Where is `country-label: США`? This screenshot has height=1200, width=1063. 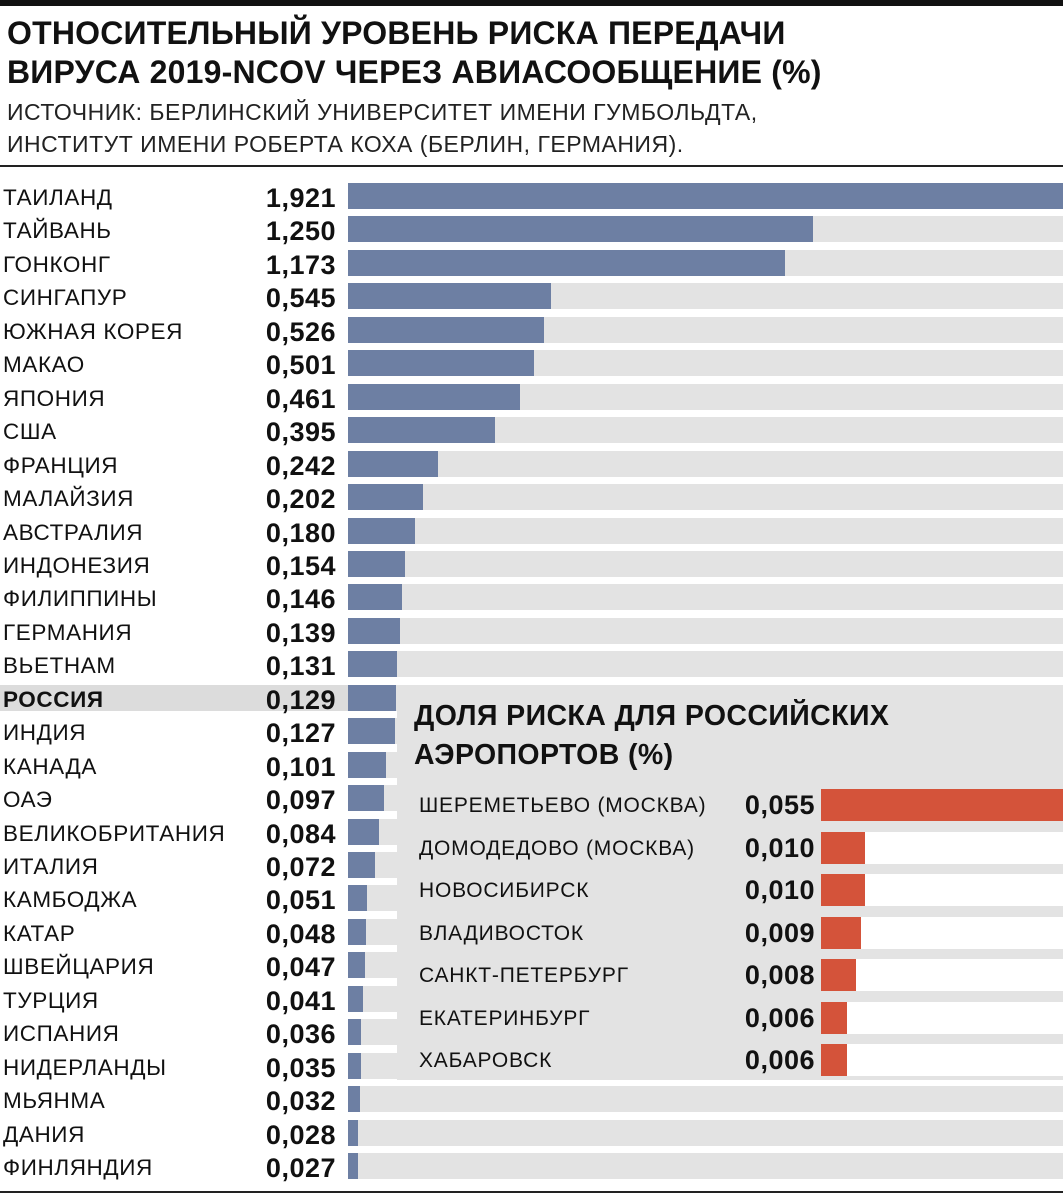 country-label: США is located at coordinates (30, 432).